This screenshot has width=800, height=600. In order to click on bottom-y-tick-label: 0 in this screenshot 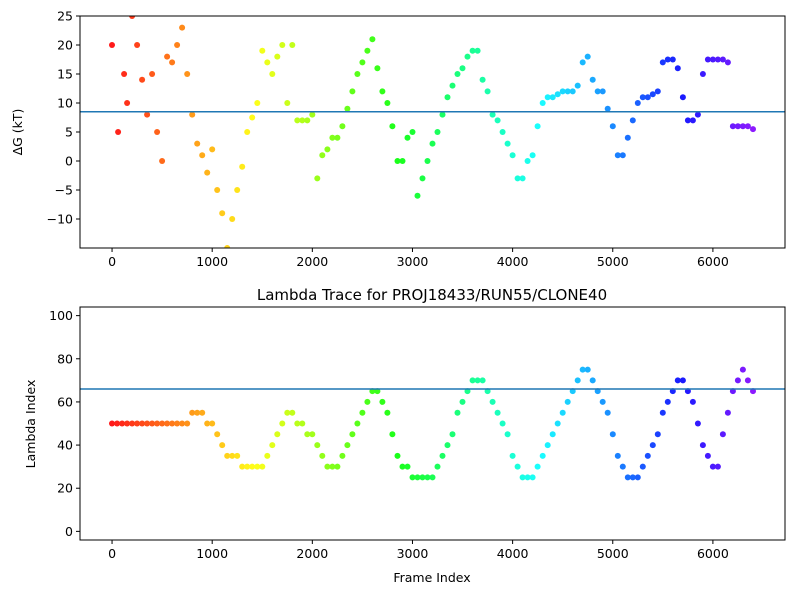, I will do `click(69, 531)`.